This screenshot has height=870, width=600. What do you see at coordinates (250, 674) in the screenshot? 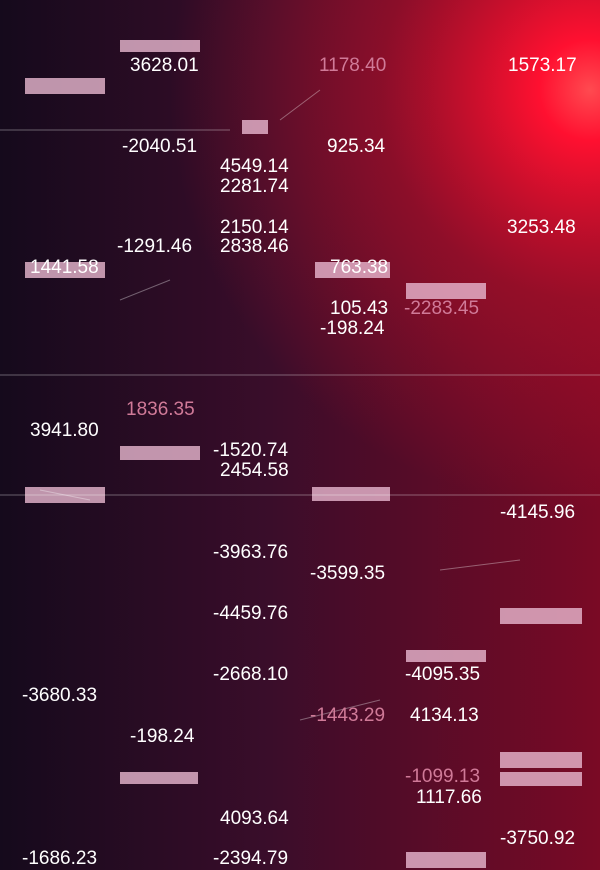
I see `number-label: -2668.10` at bounding box center [250, 674].